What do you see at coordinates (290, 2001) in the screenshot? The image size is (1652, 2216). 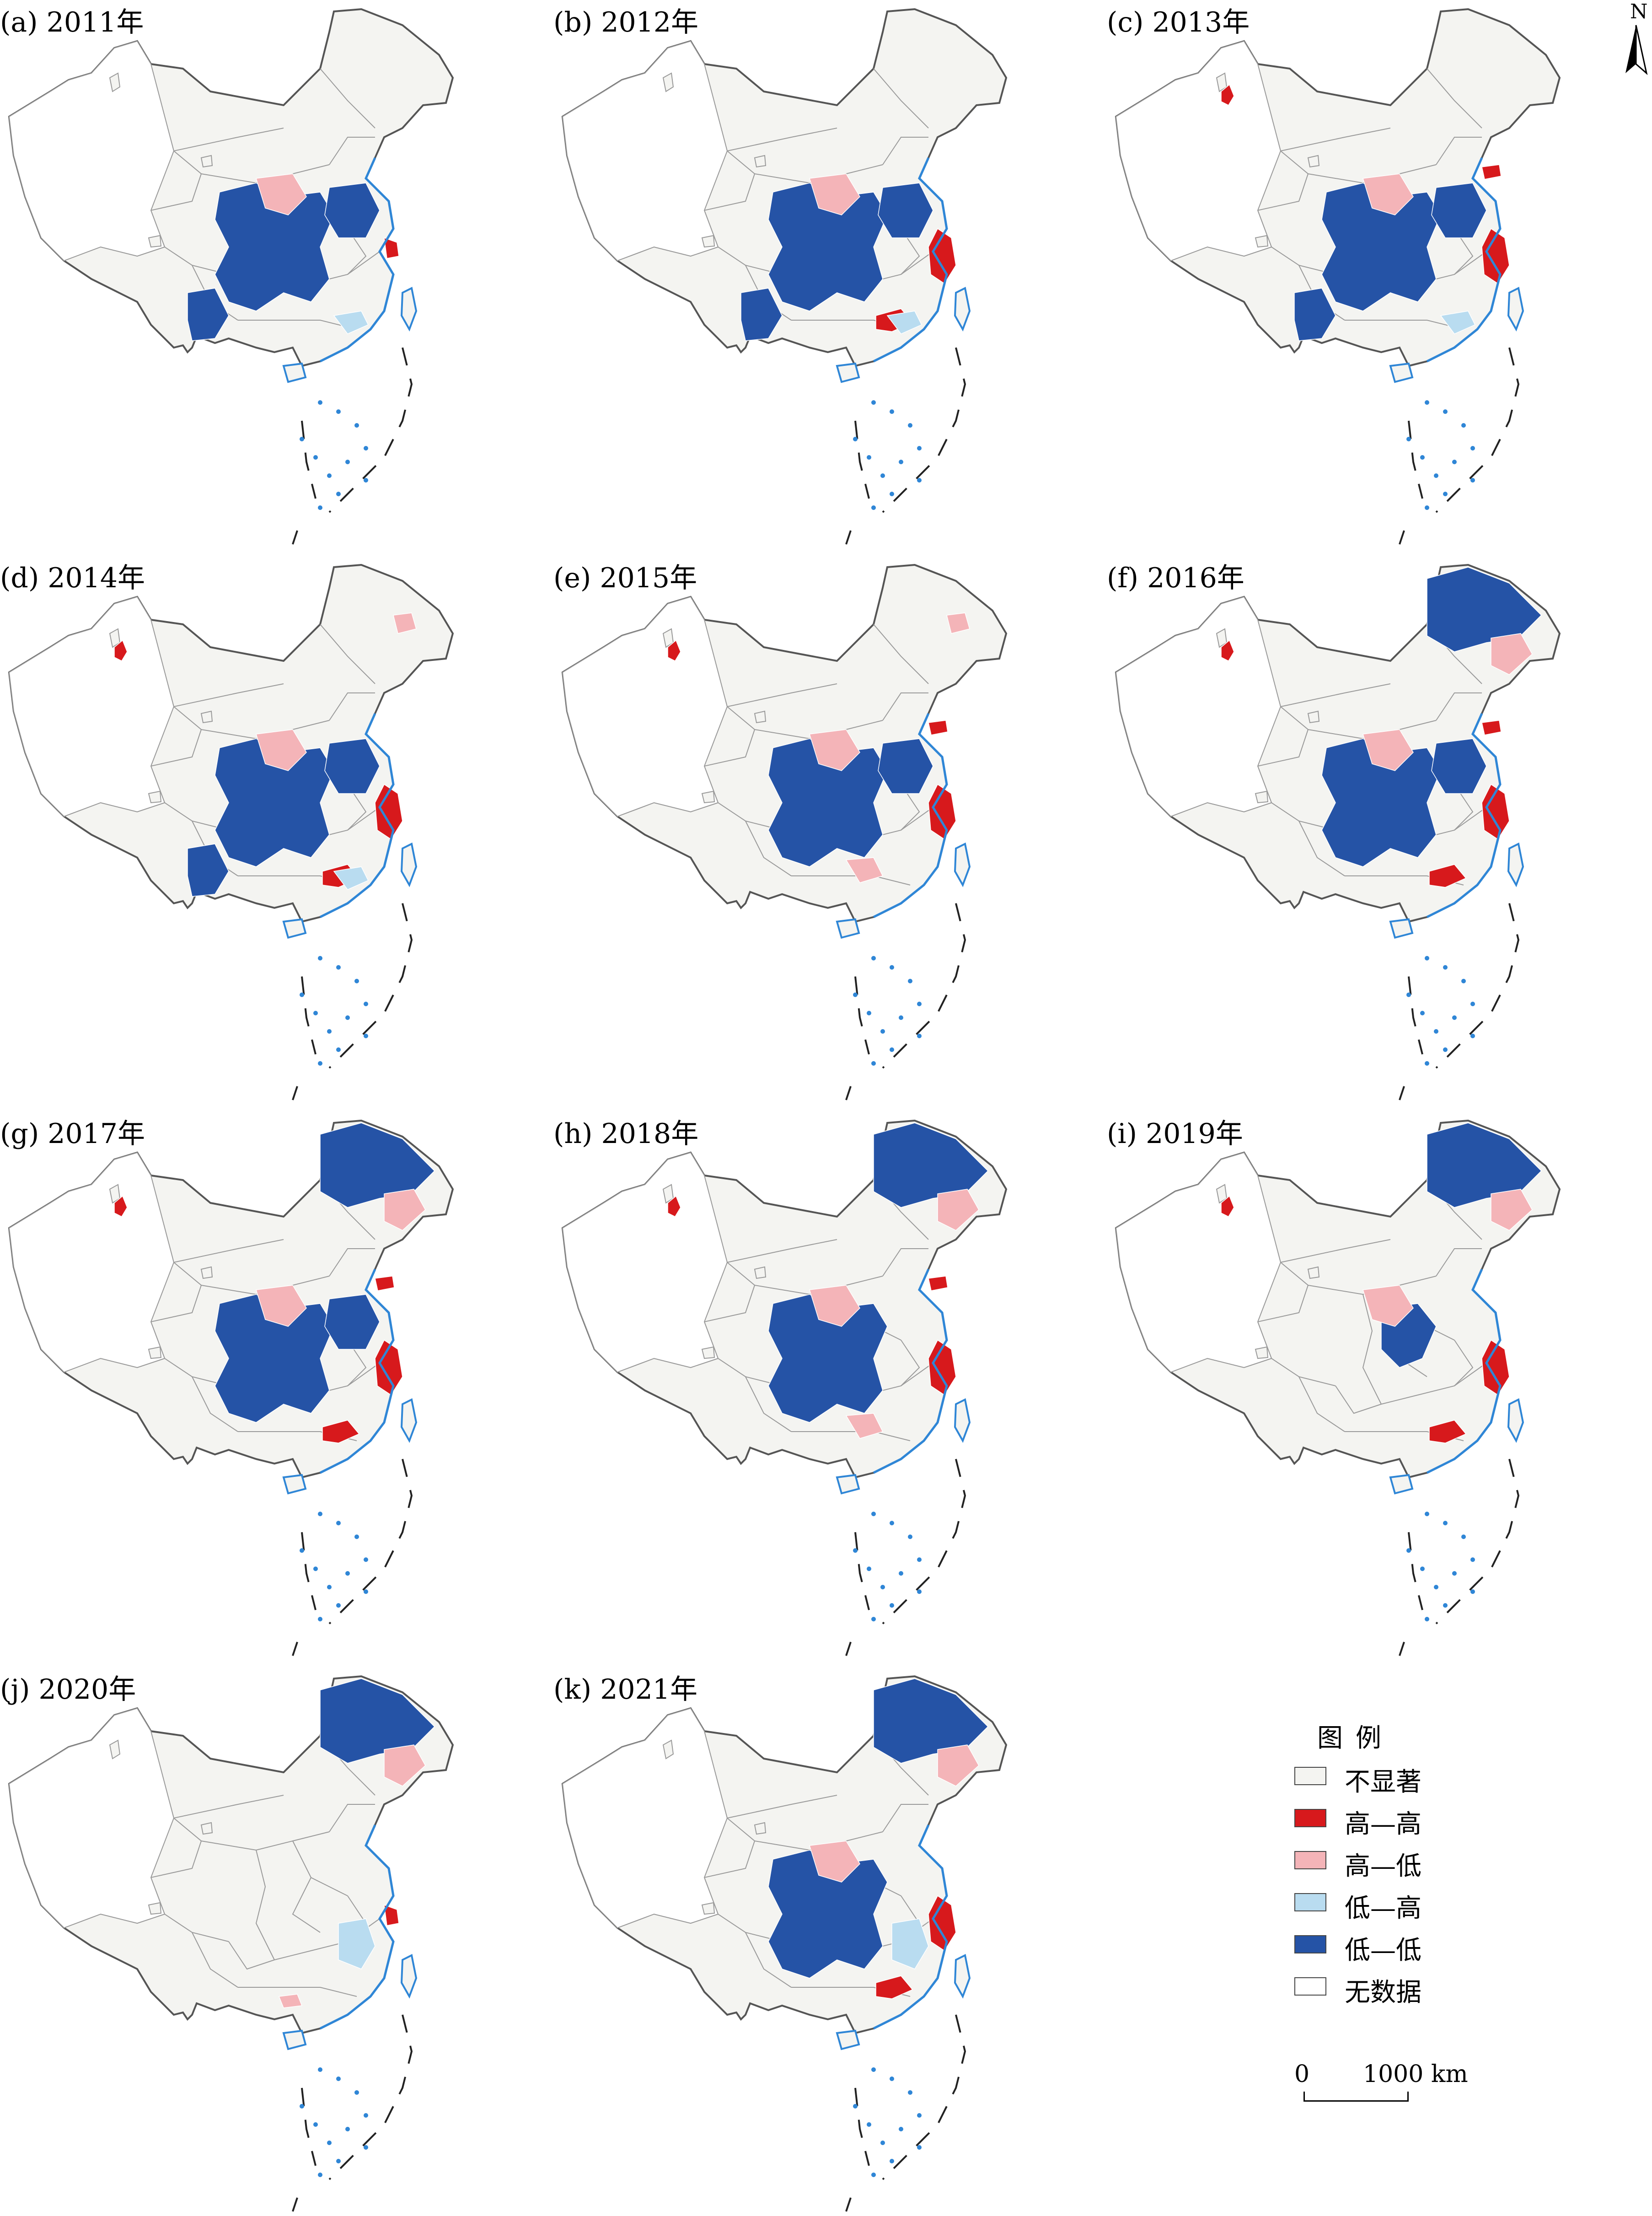 I see `cluster-hl-south-small` at bounding box center [290, 2001].